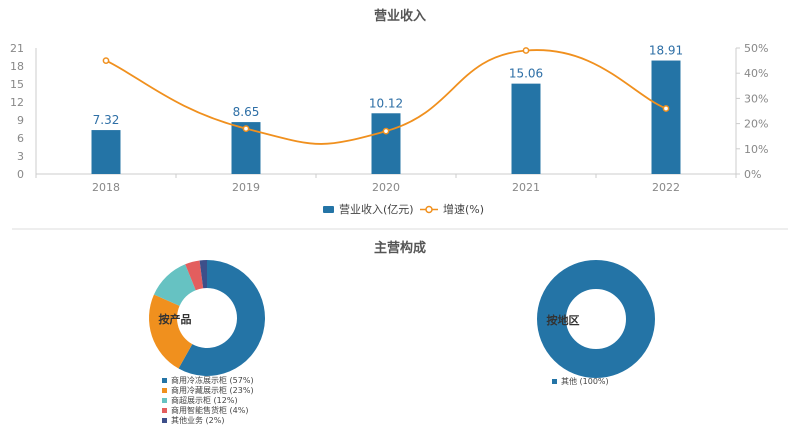 The height and width of the screenshot is (440, 800). I want to click on y-tick-label: 0, so click(20, 174).